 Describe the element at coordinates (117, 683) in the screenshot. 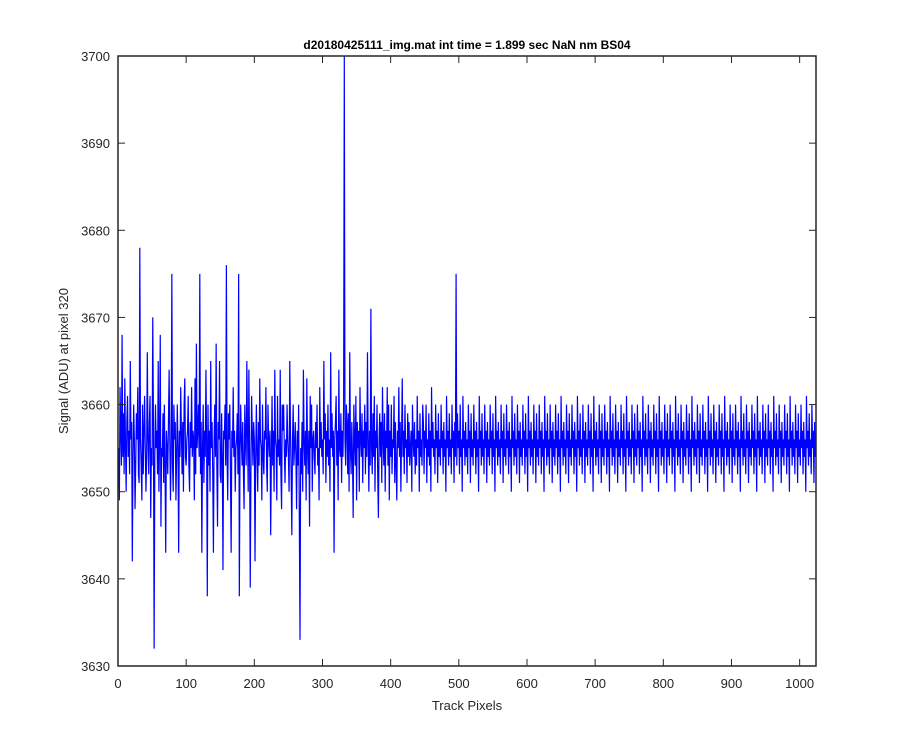

I see `x-tick-label: 0` at that location.